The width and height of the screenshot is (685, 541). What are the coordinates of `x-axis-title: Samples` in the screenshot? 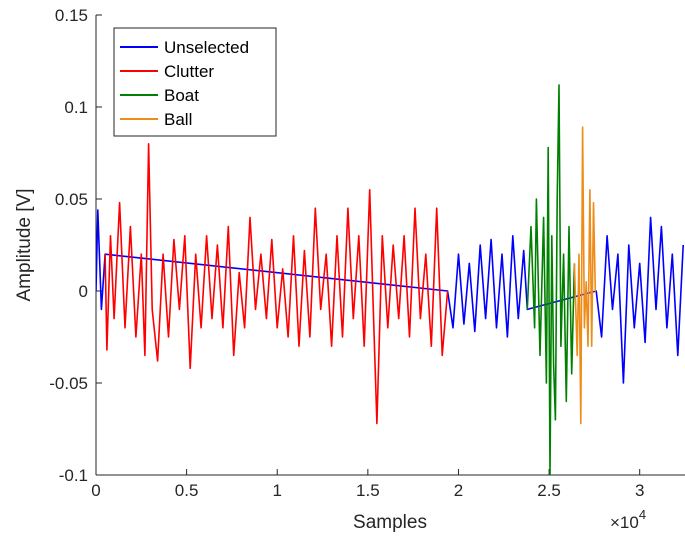 It's located at (390, 522).